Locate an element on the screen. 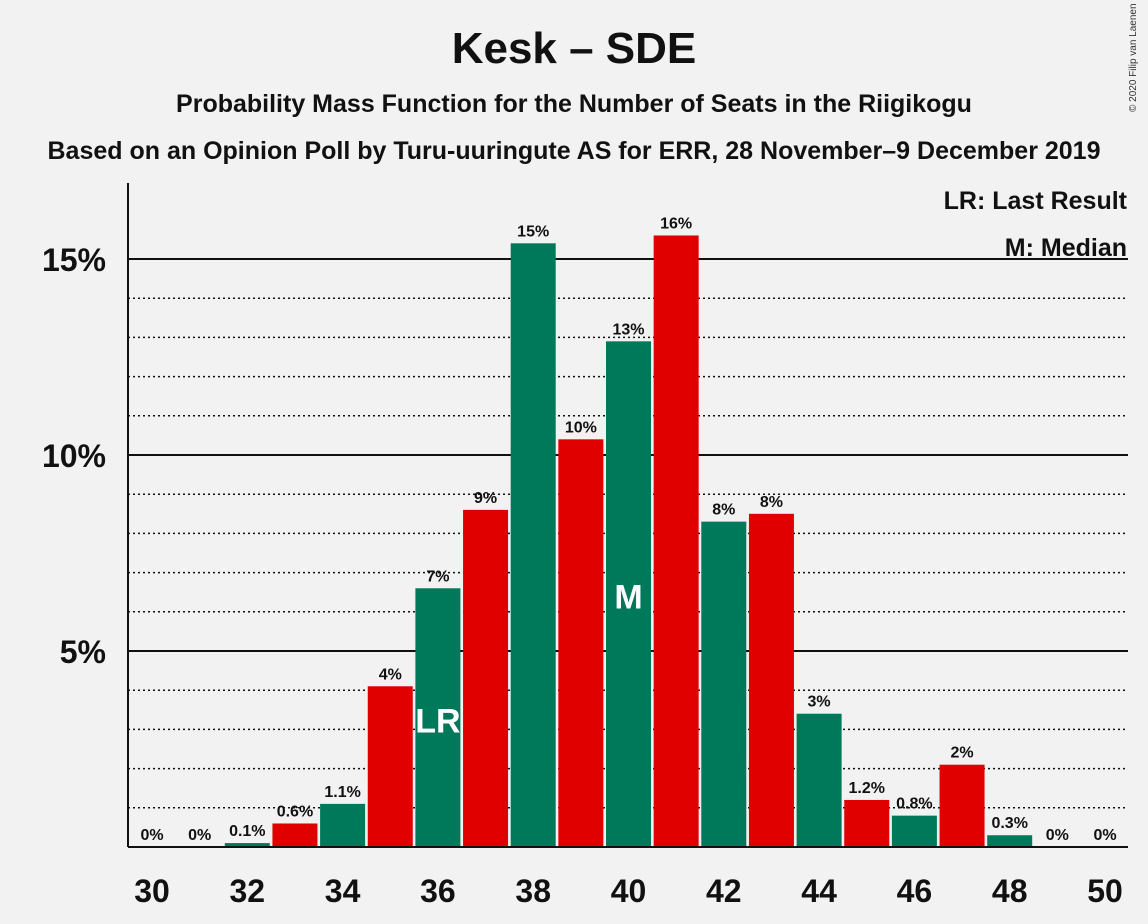 Image resolution: width=1148 pixels, height=924 pixels. data-label-34: 1.1% is located at coordinates (342, 792).